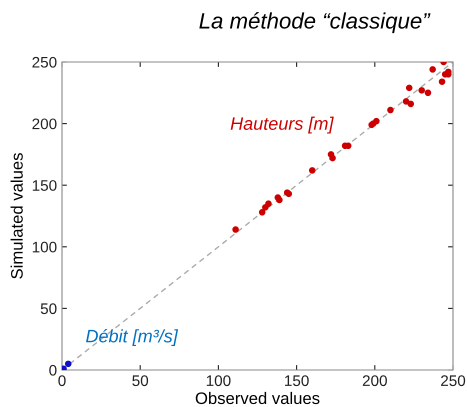 This screenshot has height=407, width=467. I want to click on series-label: Débit [m³/s], so click(132, 337).